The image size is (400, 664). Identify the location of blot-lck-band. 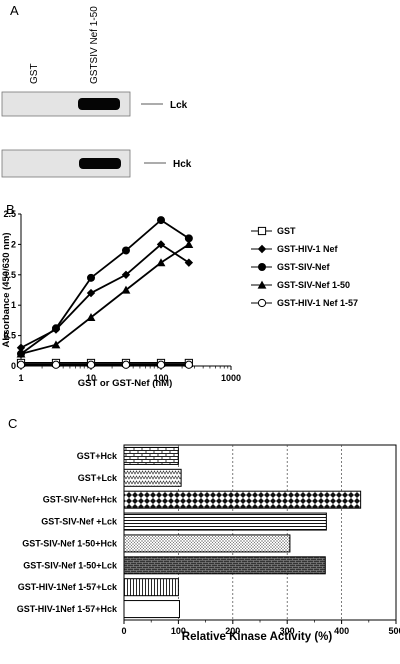
(99, 104).